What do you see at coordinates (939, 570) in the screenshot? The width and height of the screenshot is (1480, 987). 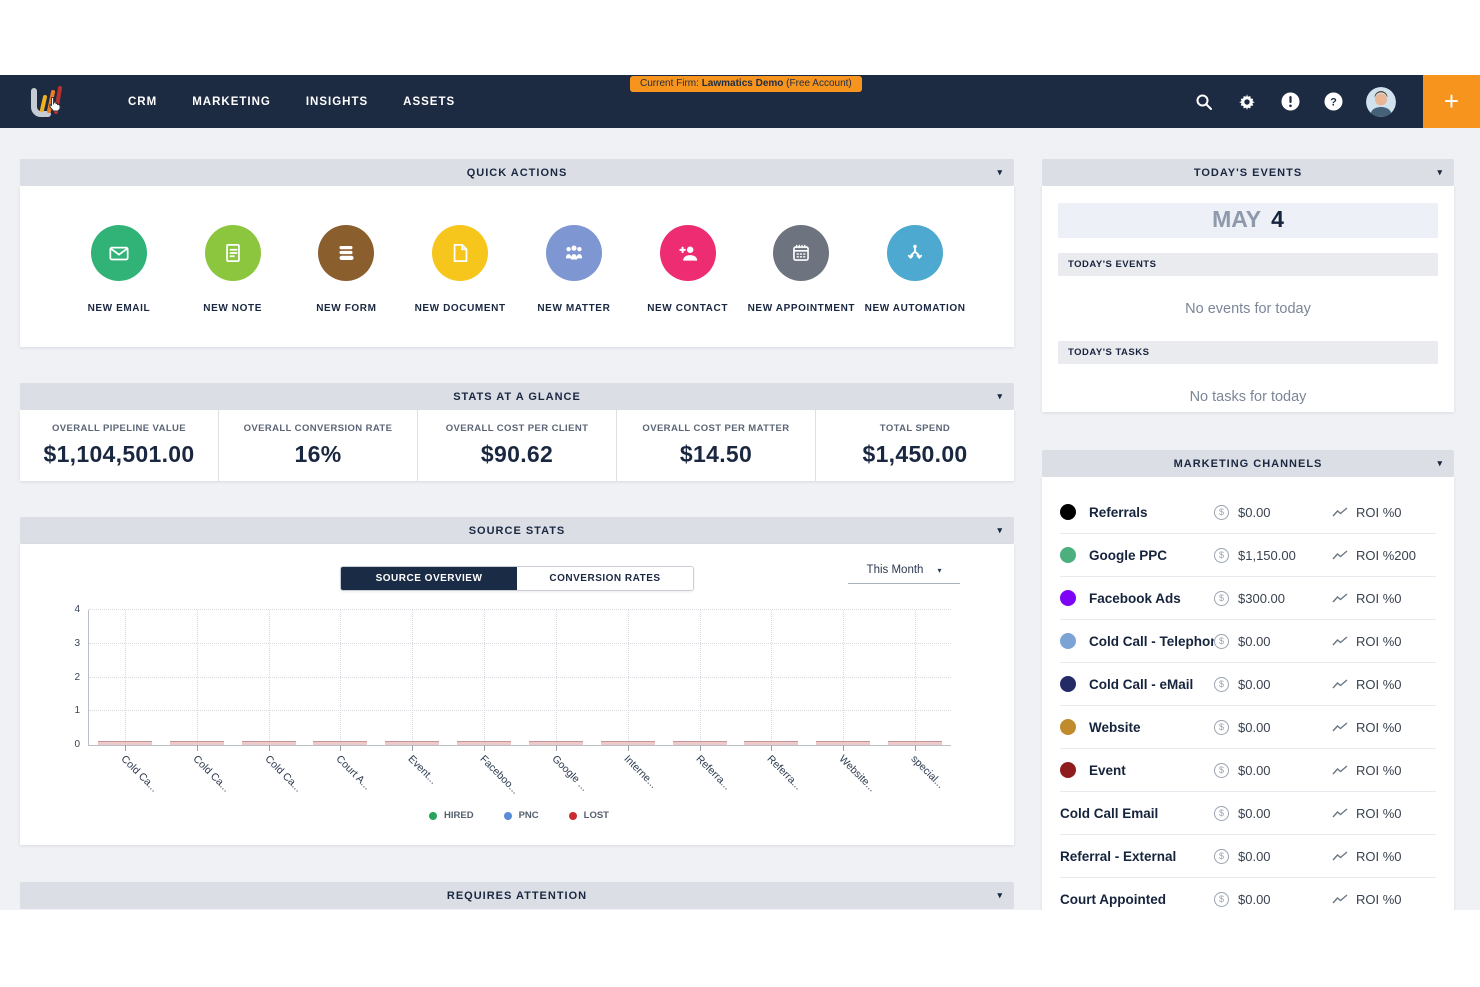 I see `chevron-down-icon: ▾` at bounding box center [939, 570].